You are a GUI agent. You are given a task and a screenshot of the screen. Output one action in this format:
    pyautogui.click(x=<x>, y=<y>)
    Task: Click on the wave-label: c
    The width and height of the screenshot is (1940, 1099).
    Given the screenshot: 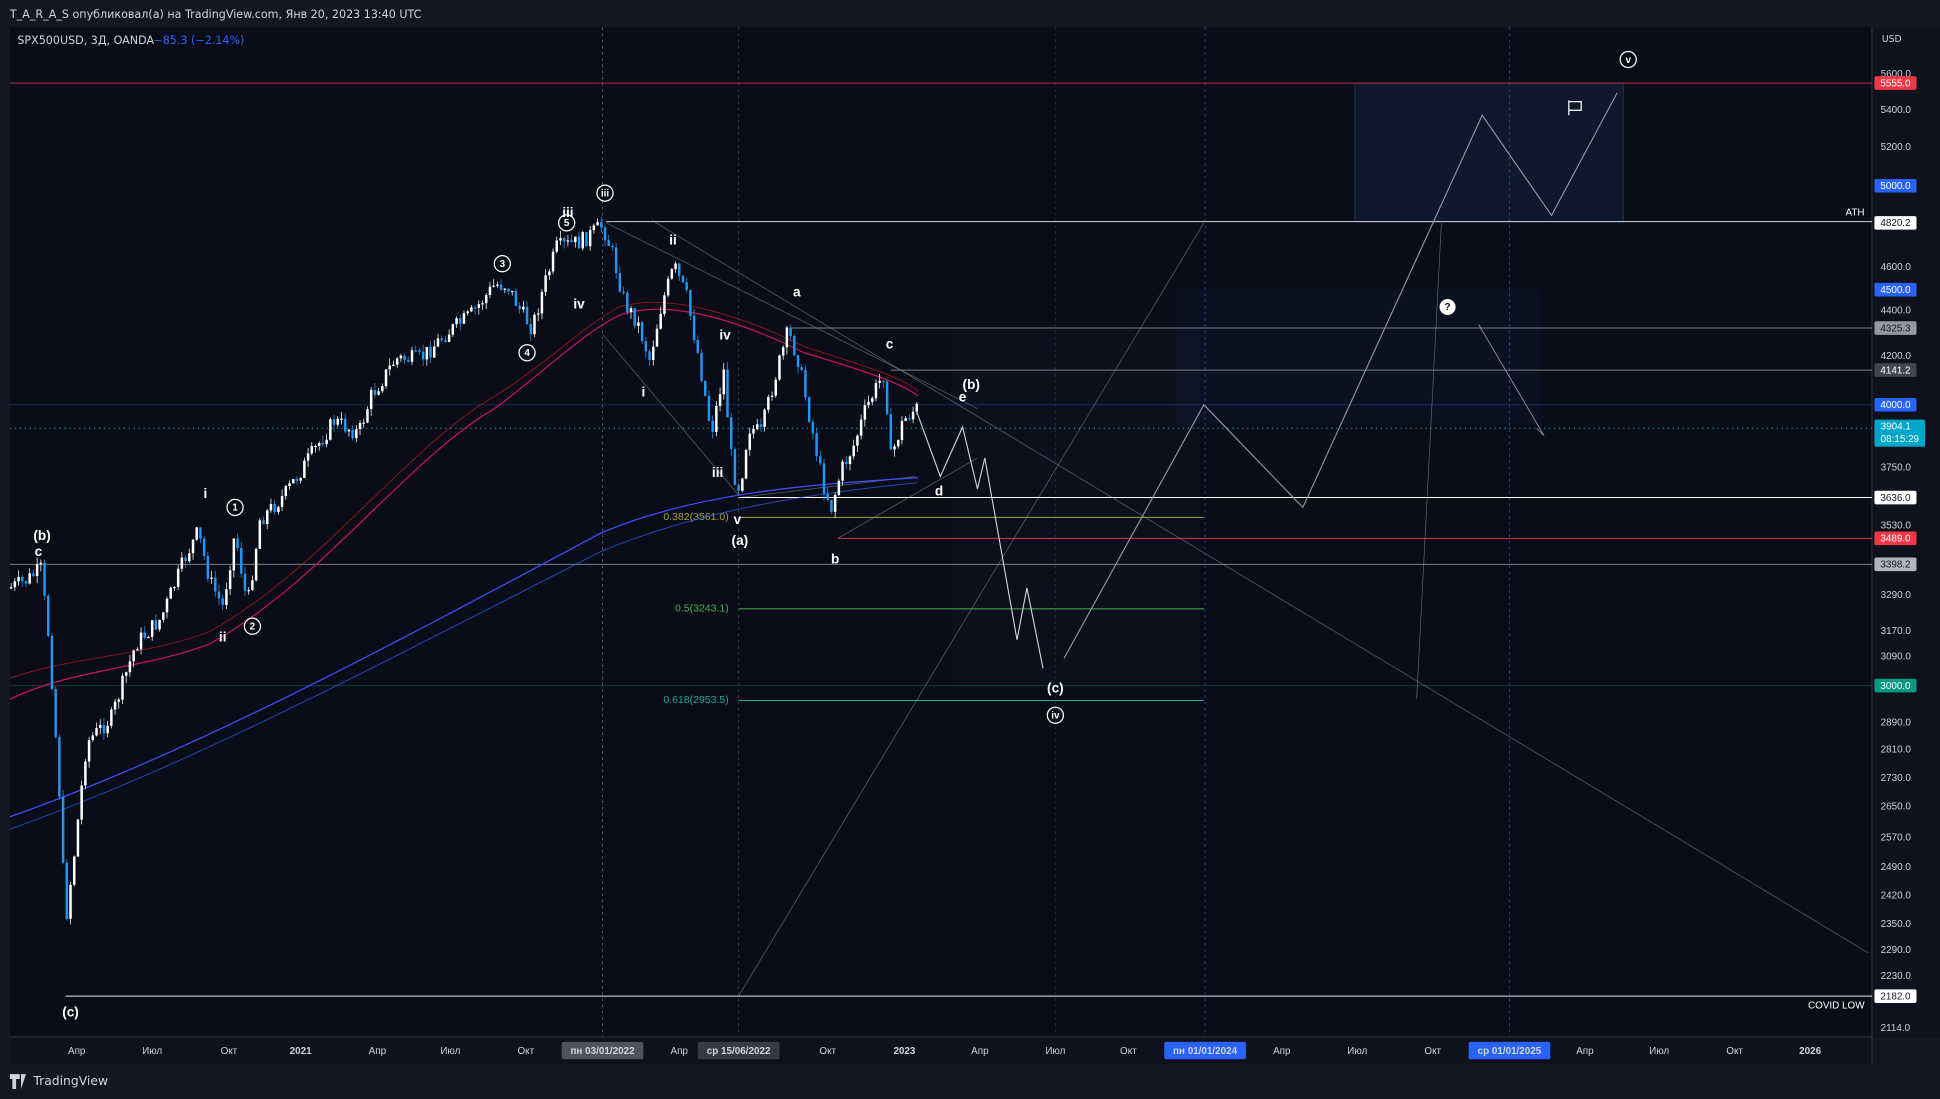 What is the action you would take?
    pyautogui.click(x=39, y=551)
    